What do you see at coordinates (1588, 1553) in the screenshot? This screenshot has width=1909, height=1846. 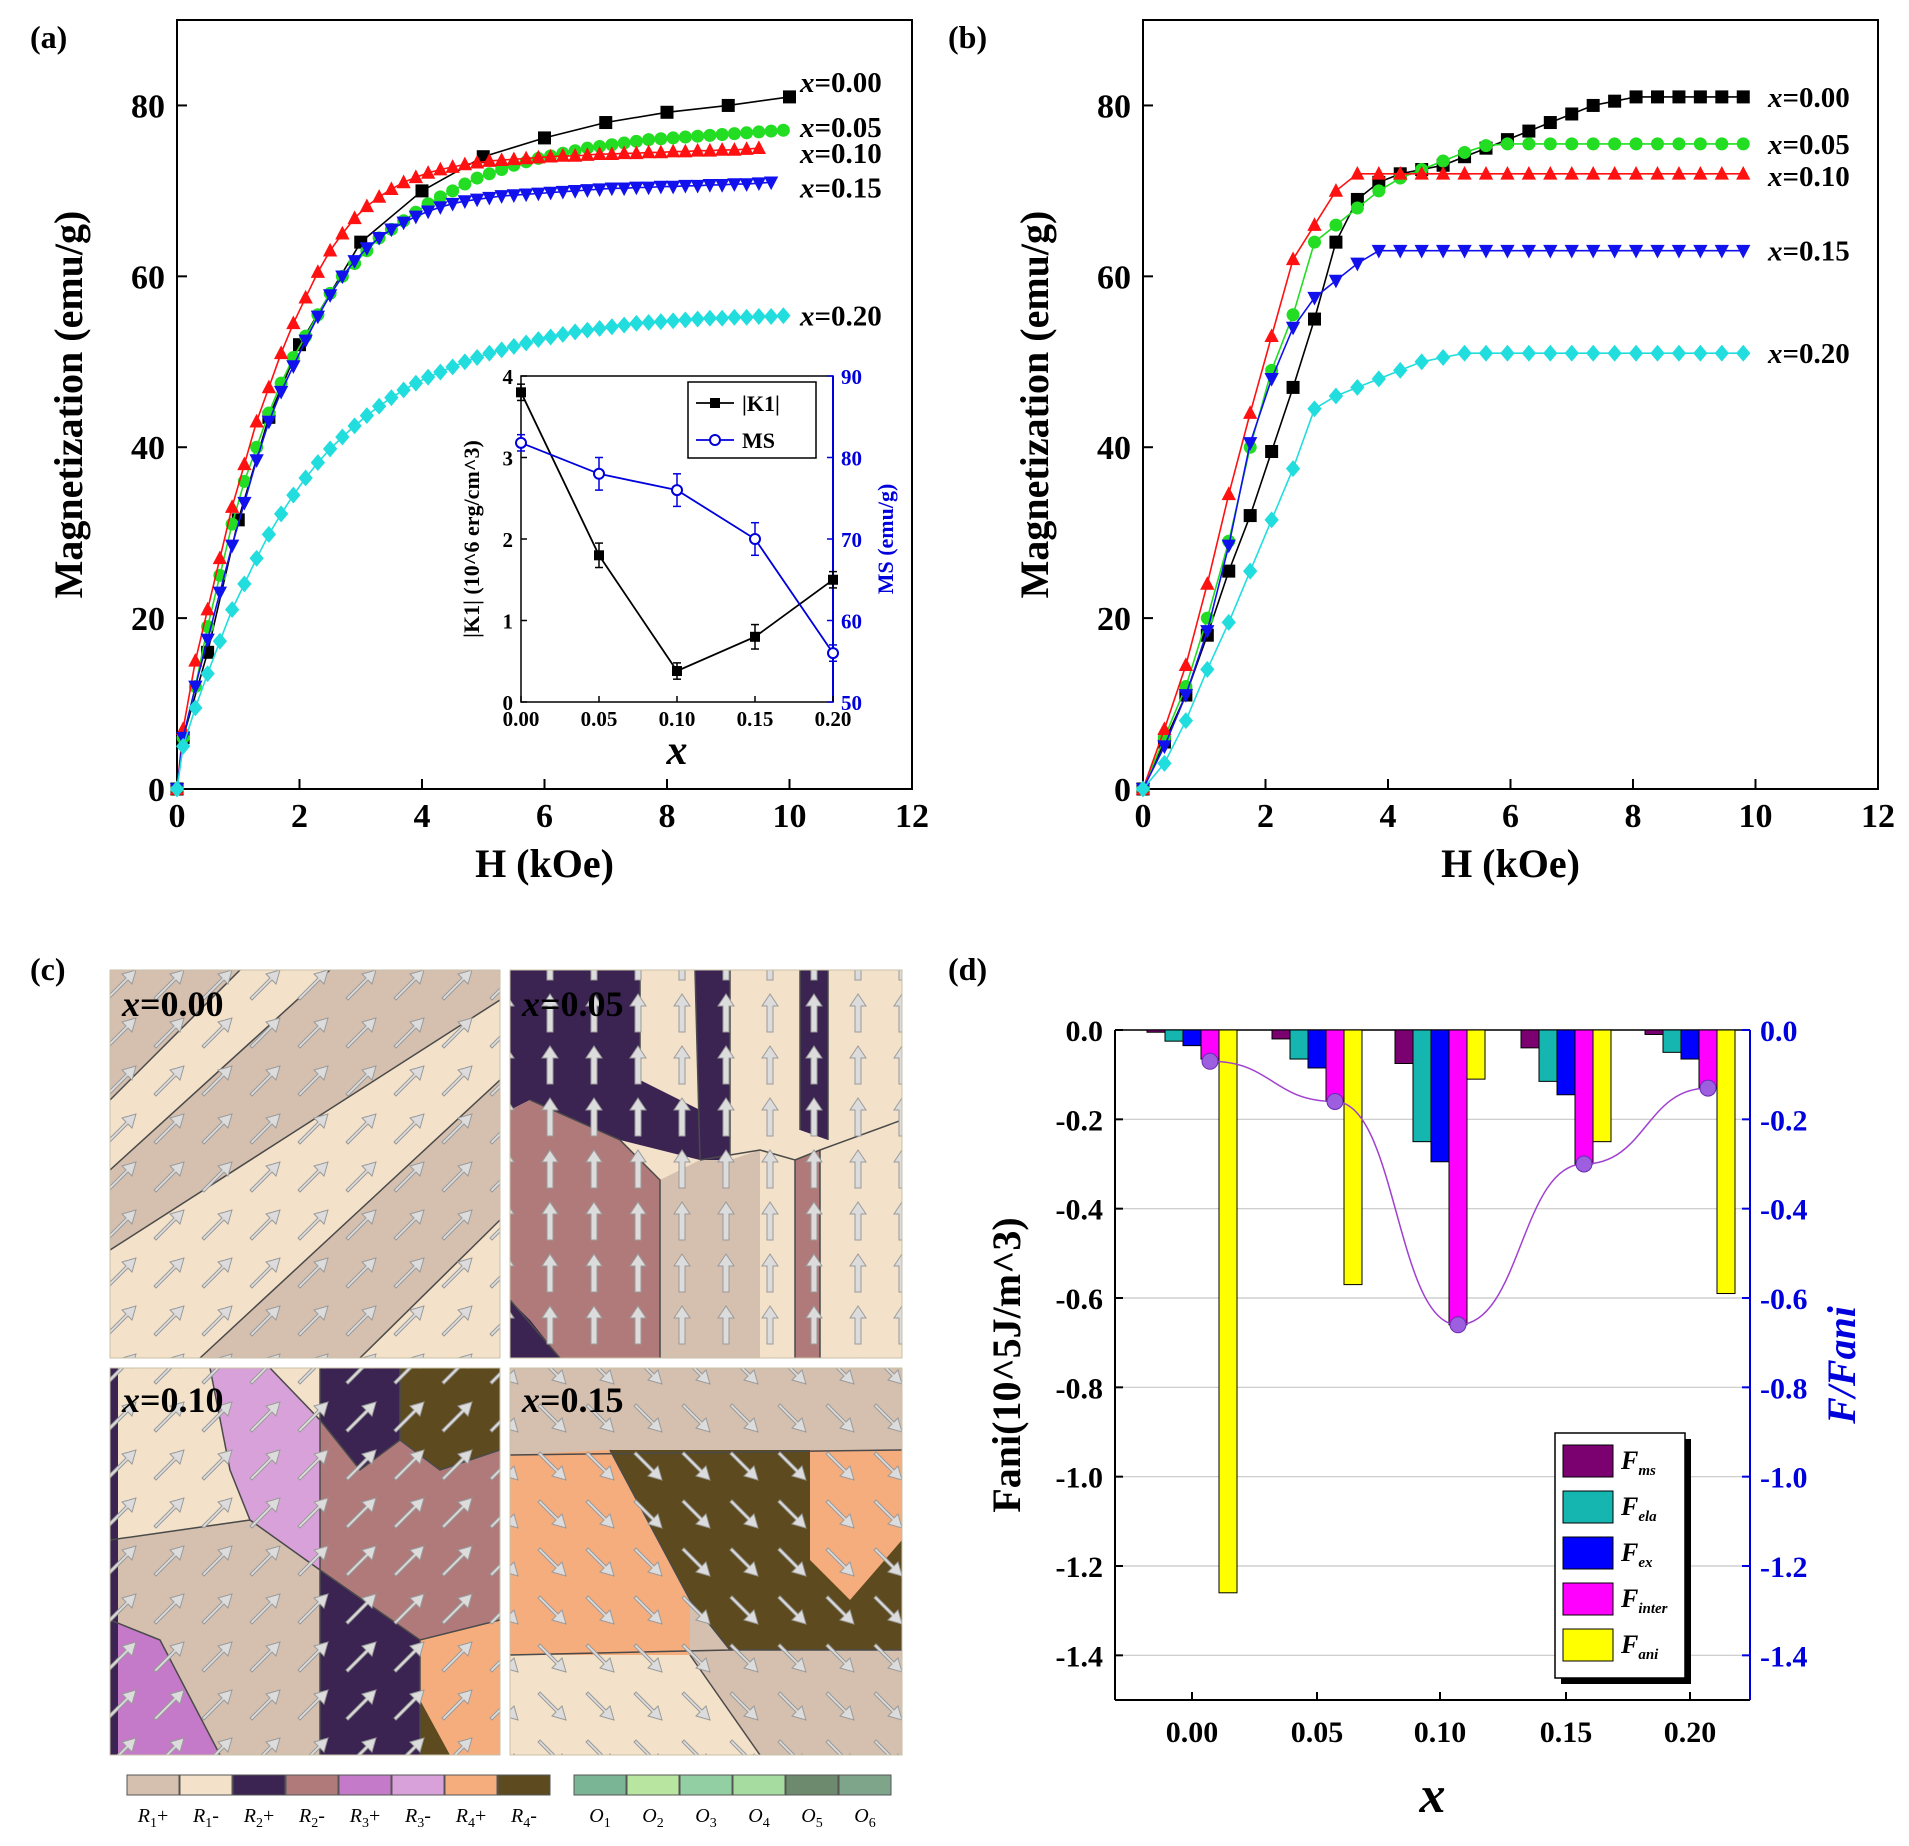 I see `bar-legend-swatch` at bounding box center [1588, 1553].